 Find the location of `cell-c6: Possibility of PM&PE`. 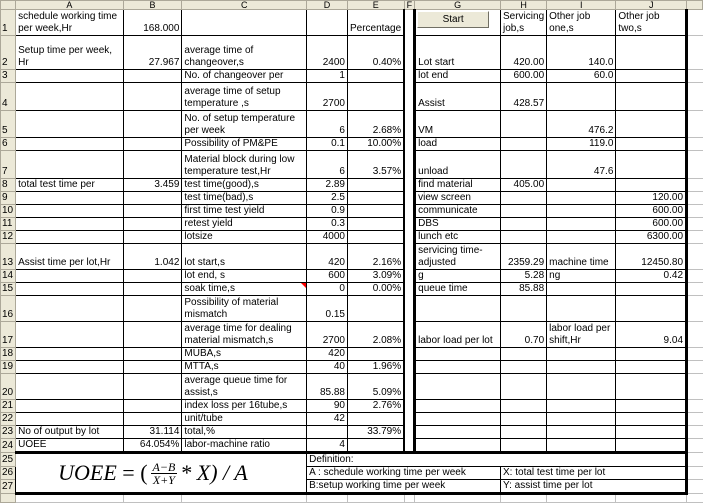

cell-c6: Possibility of PM&PE is located at coordinates (244, 144).